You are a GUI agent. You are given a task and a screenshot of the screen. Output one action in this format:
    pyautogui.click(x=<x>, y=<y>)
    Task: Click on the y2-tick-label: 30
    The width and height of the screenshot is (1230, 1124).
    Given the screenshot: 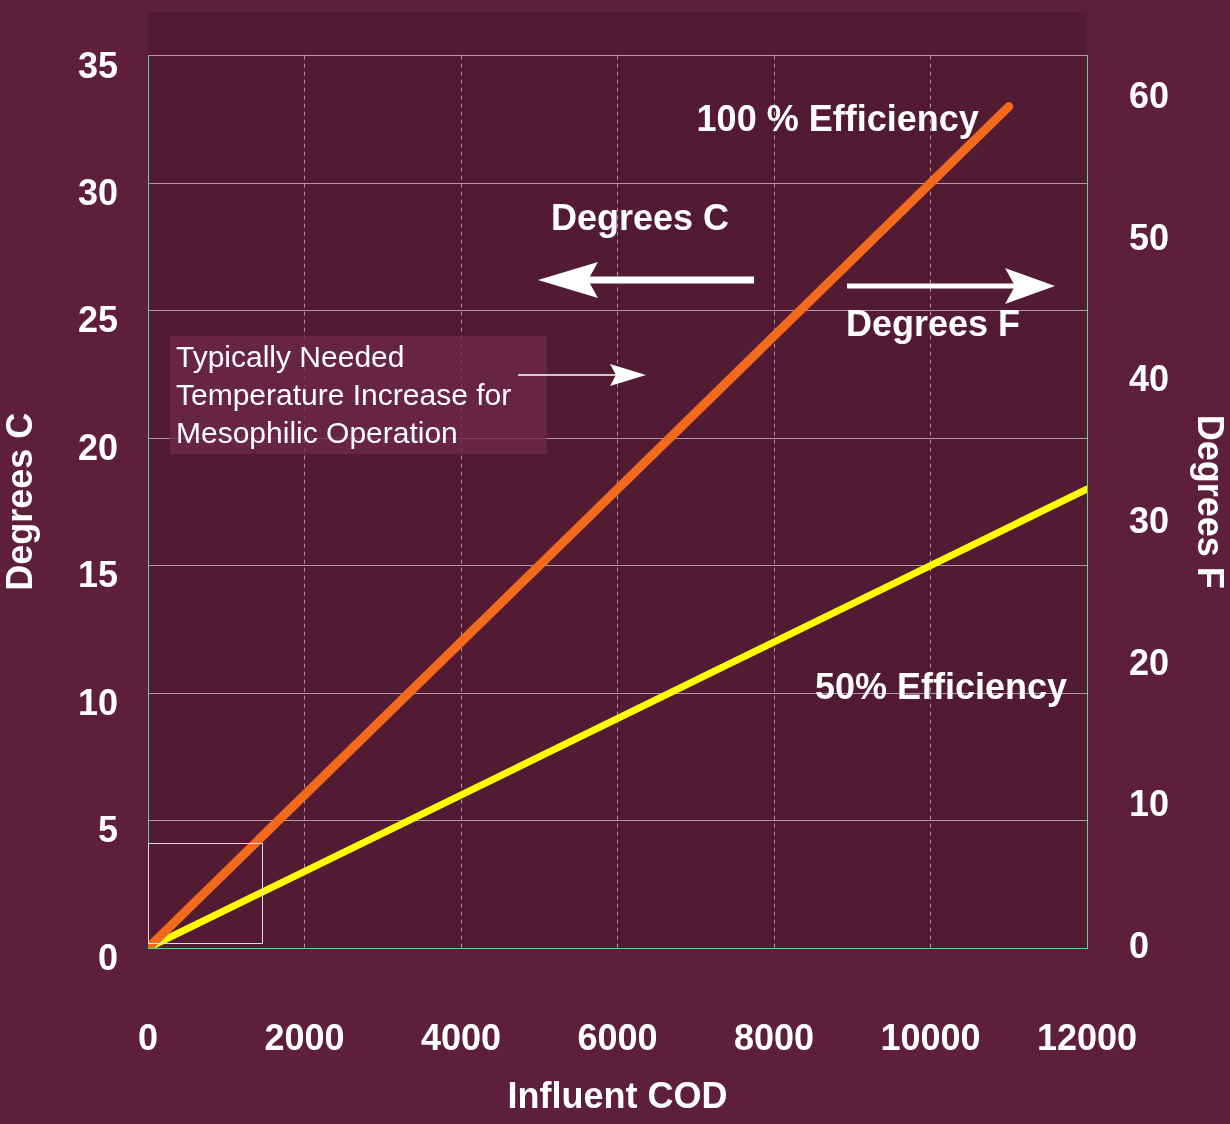 What is the action you would take?
    pyautogui.click(x=1149, y=520)
    